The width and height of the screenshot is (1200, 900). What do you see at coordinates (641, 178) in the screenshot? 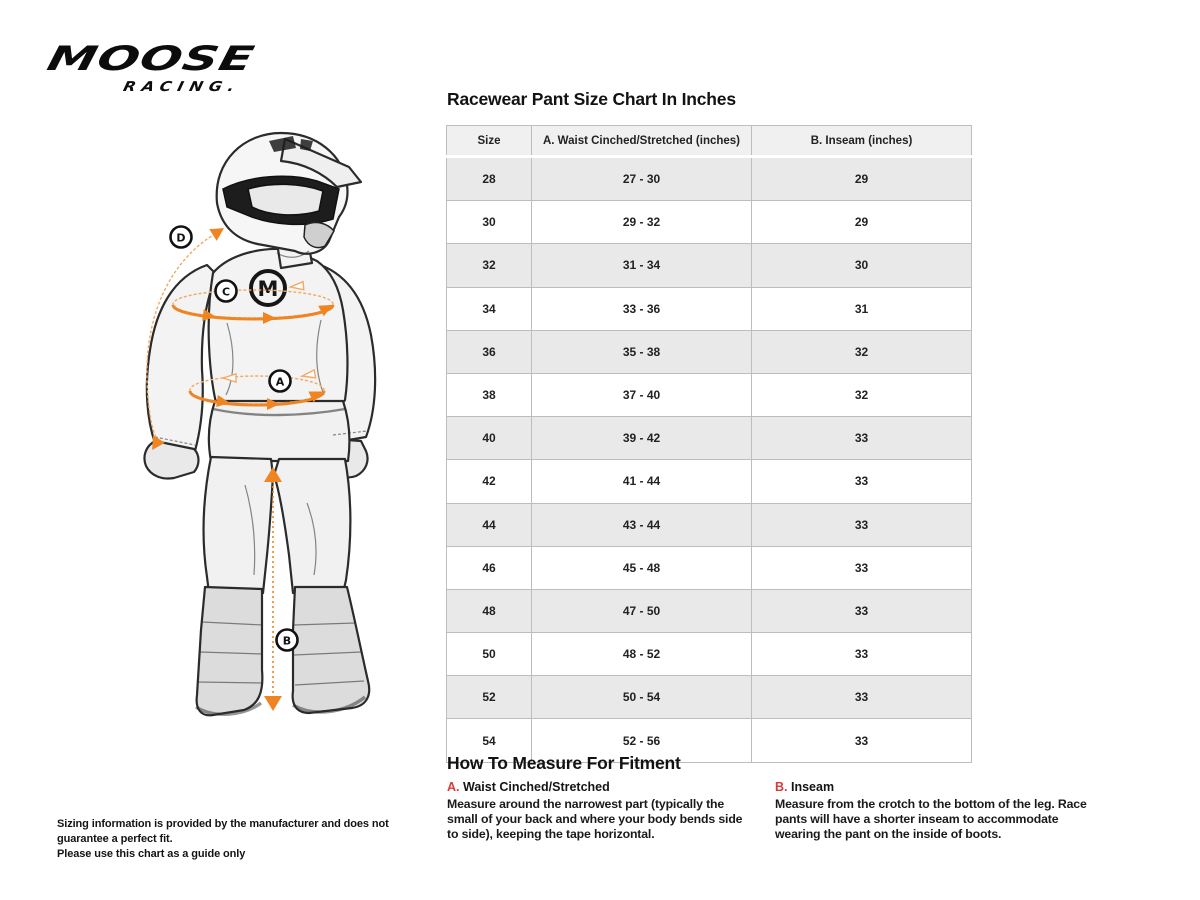
I see `waist-cell: 27 - 30` at bounding box center [641, 178].